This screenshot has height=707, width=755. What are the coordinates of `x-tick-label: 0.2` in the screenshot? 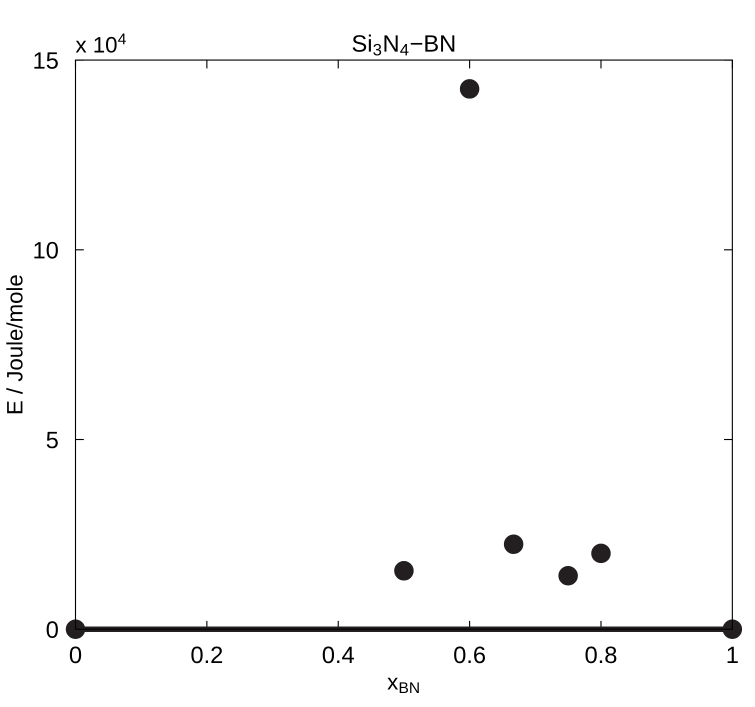 It's located at (206, 655).